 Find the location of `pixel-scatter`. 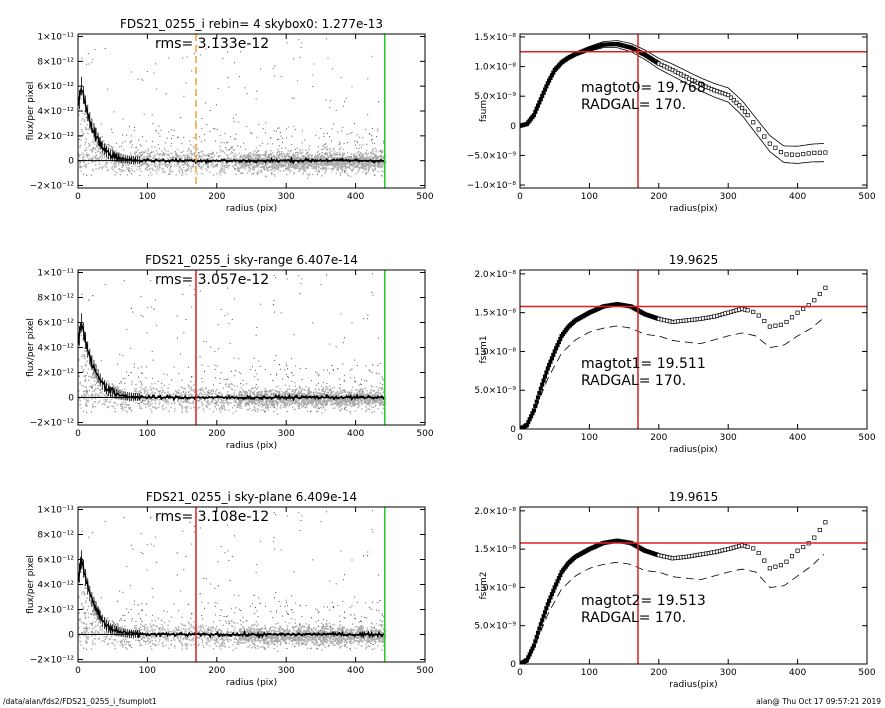

pixel-scatter is located at coordinates (232, 344).